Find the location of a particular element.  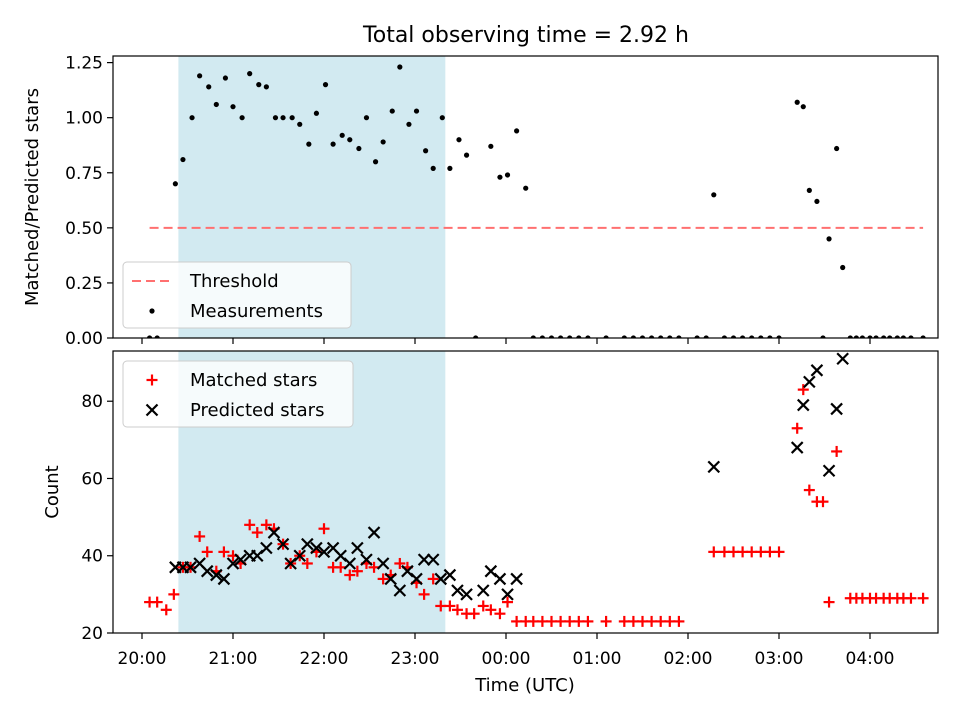

y-tick-label: 0.75 is located at coordinates (84, 174).